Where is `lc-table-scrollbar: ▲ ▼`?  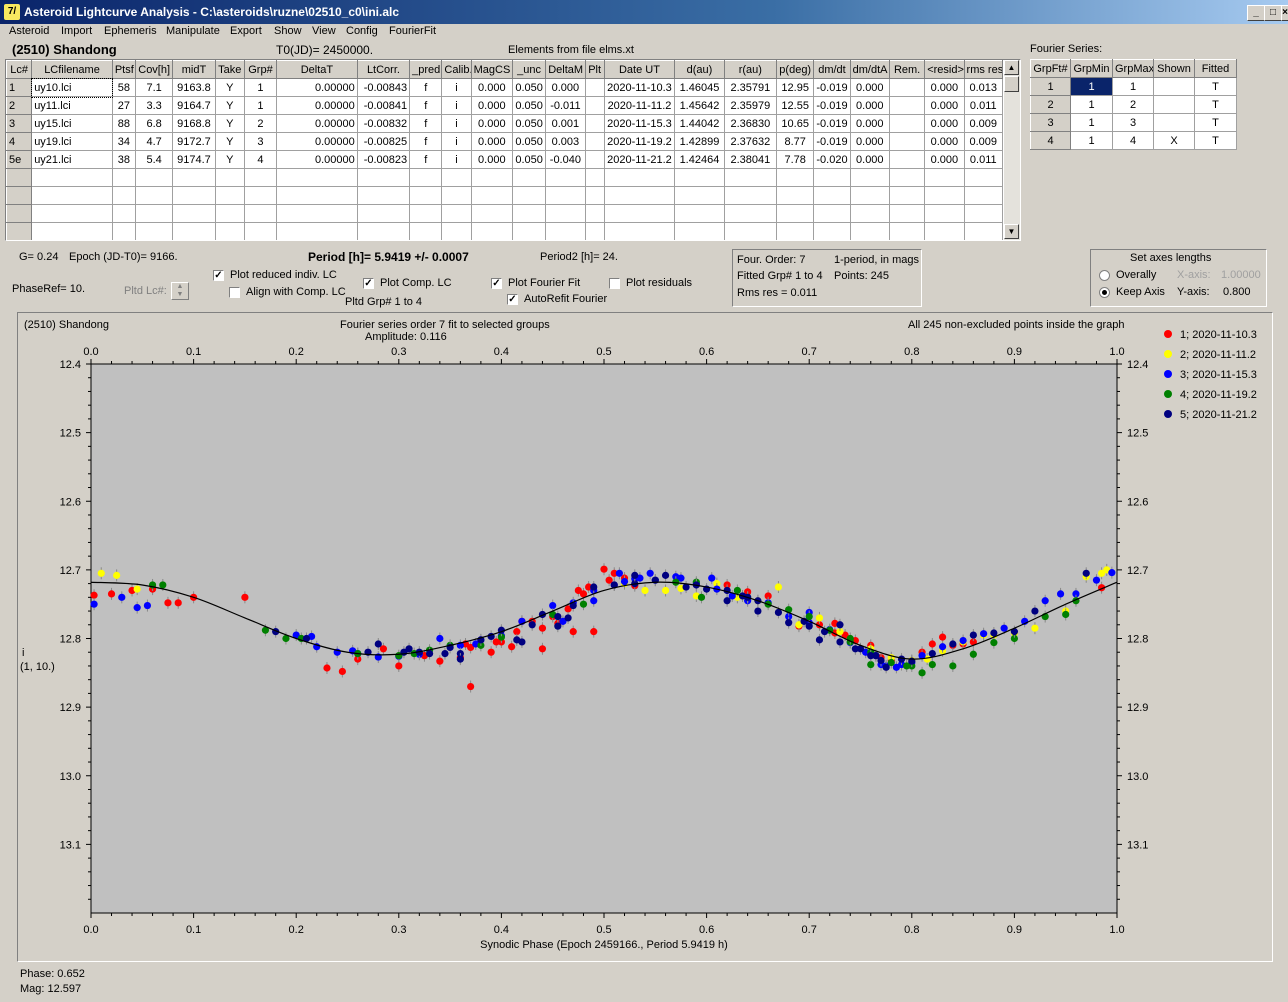 lc-table-scrollbar: ▲ ▼ is located at coordinates (1012, 150).